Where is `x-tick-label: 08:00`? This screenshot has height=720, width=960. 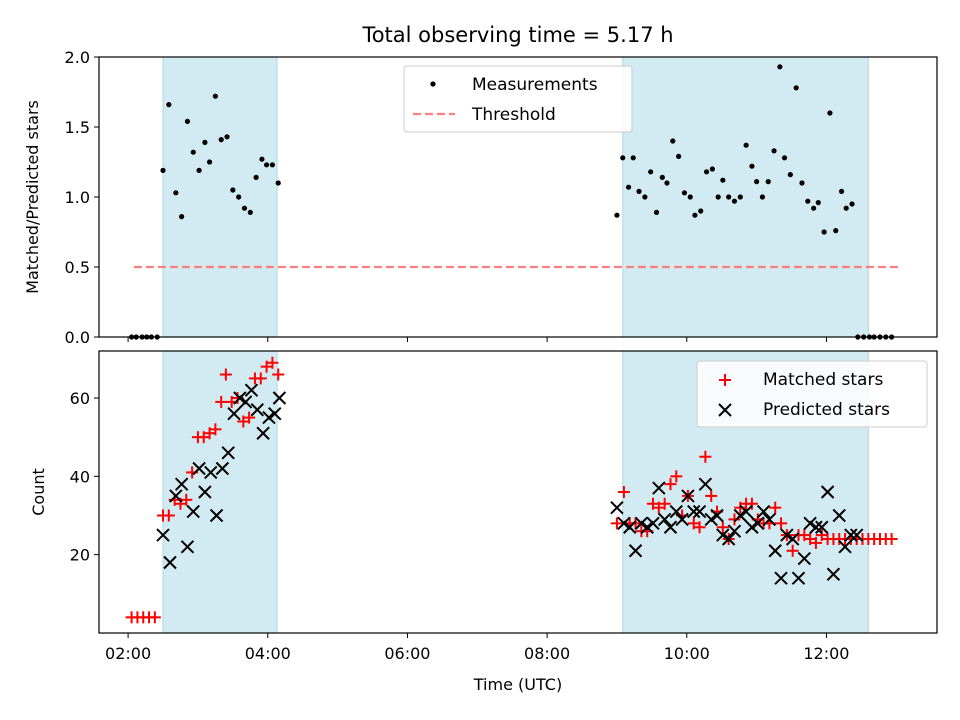 x-tick-label: 08:00 is located at coordinates (547, 653).